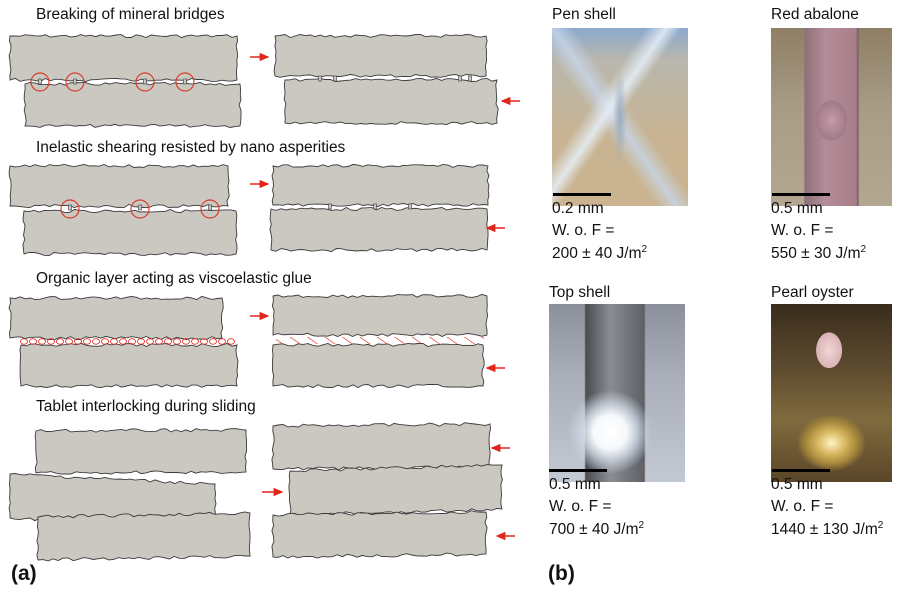  What do you see at coordinates (831, 117) in the screenshot?
I see `red-abalone-photo` at bounding box center [831, 117].